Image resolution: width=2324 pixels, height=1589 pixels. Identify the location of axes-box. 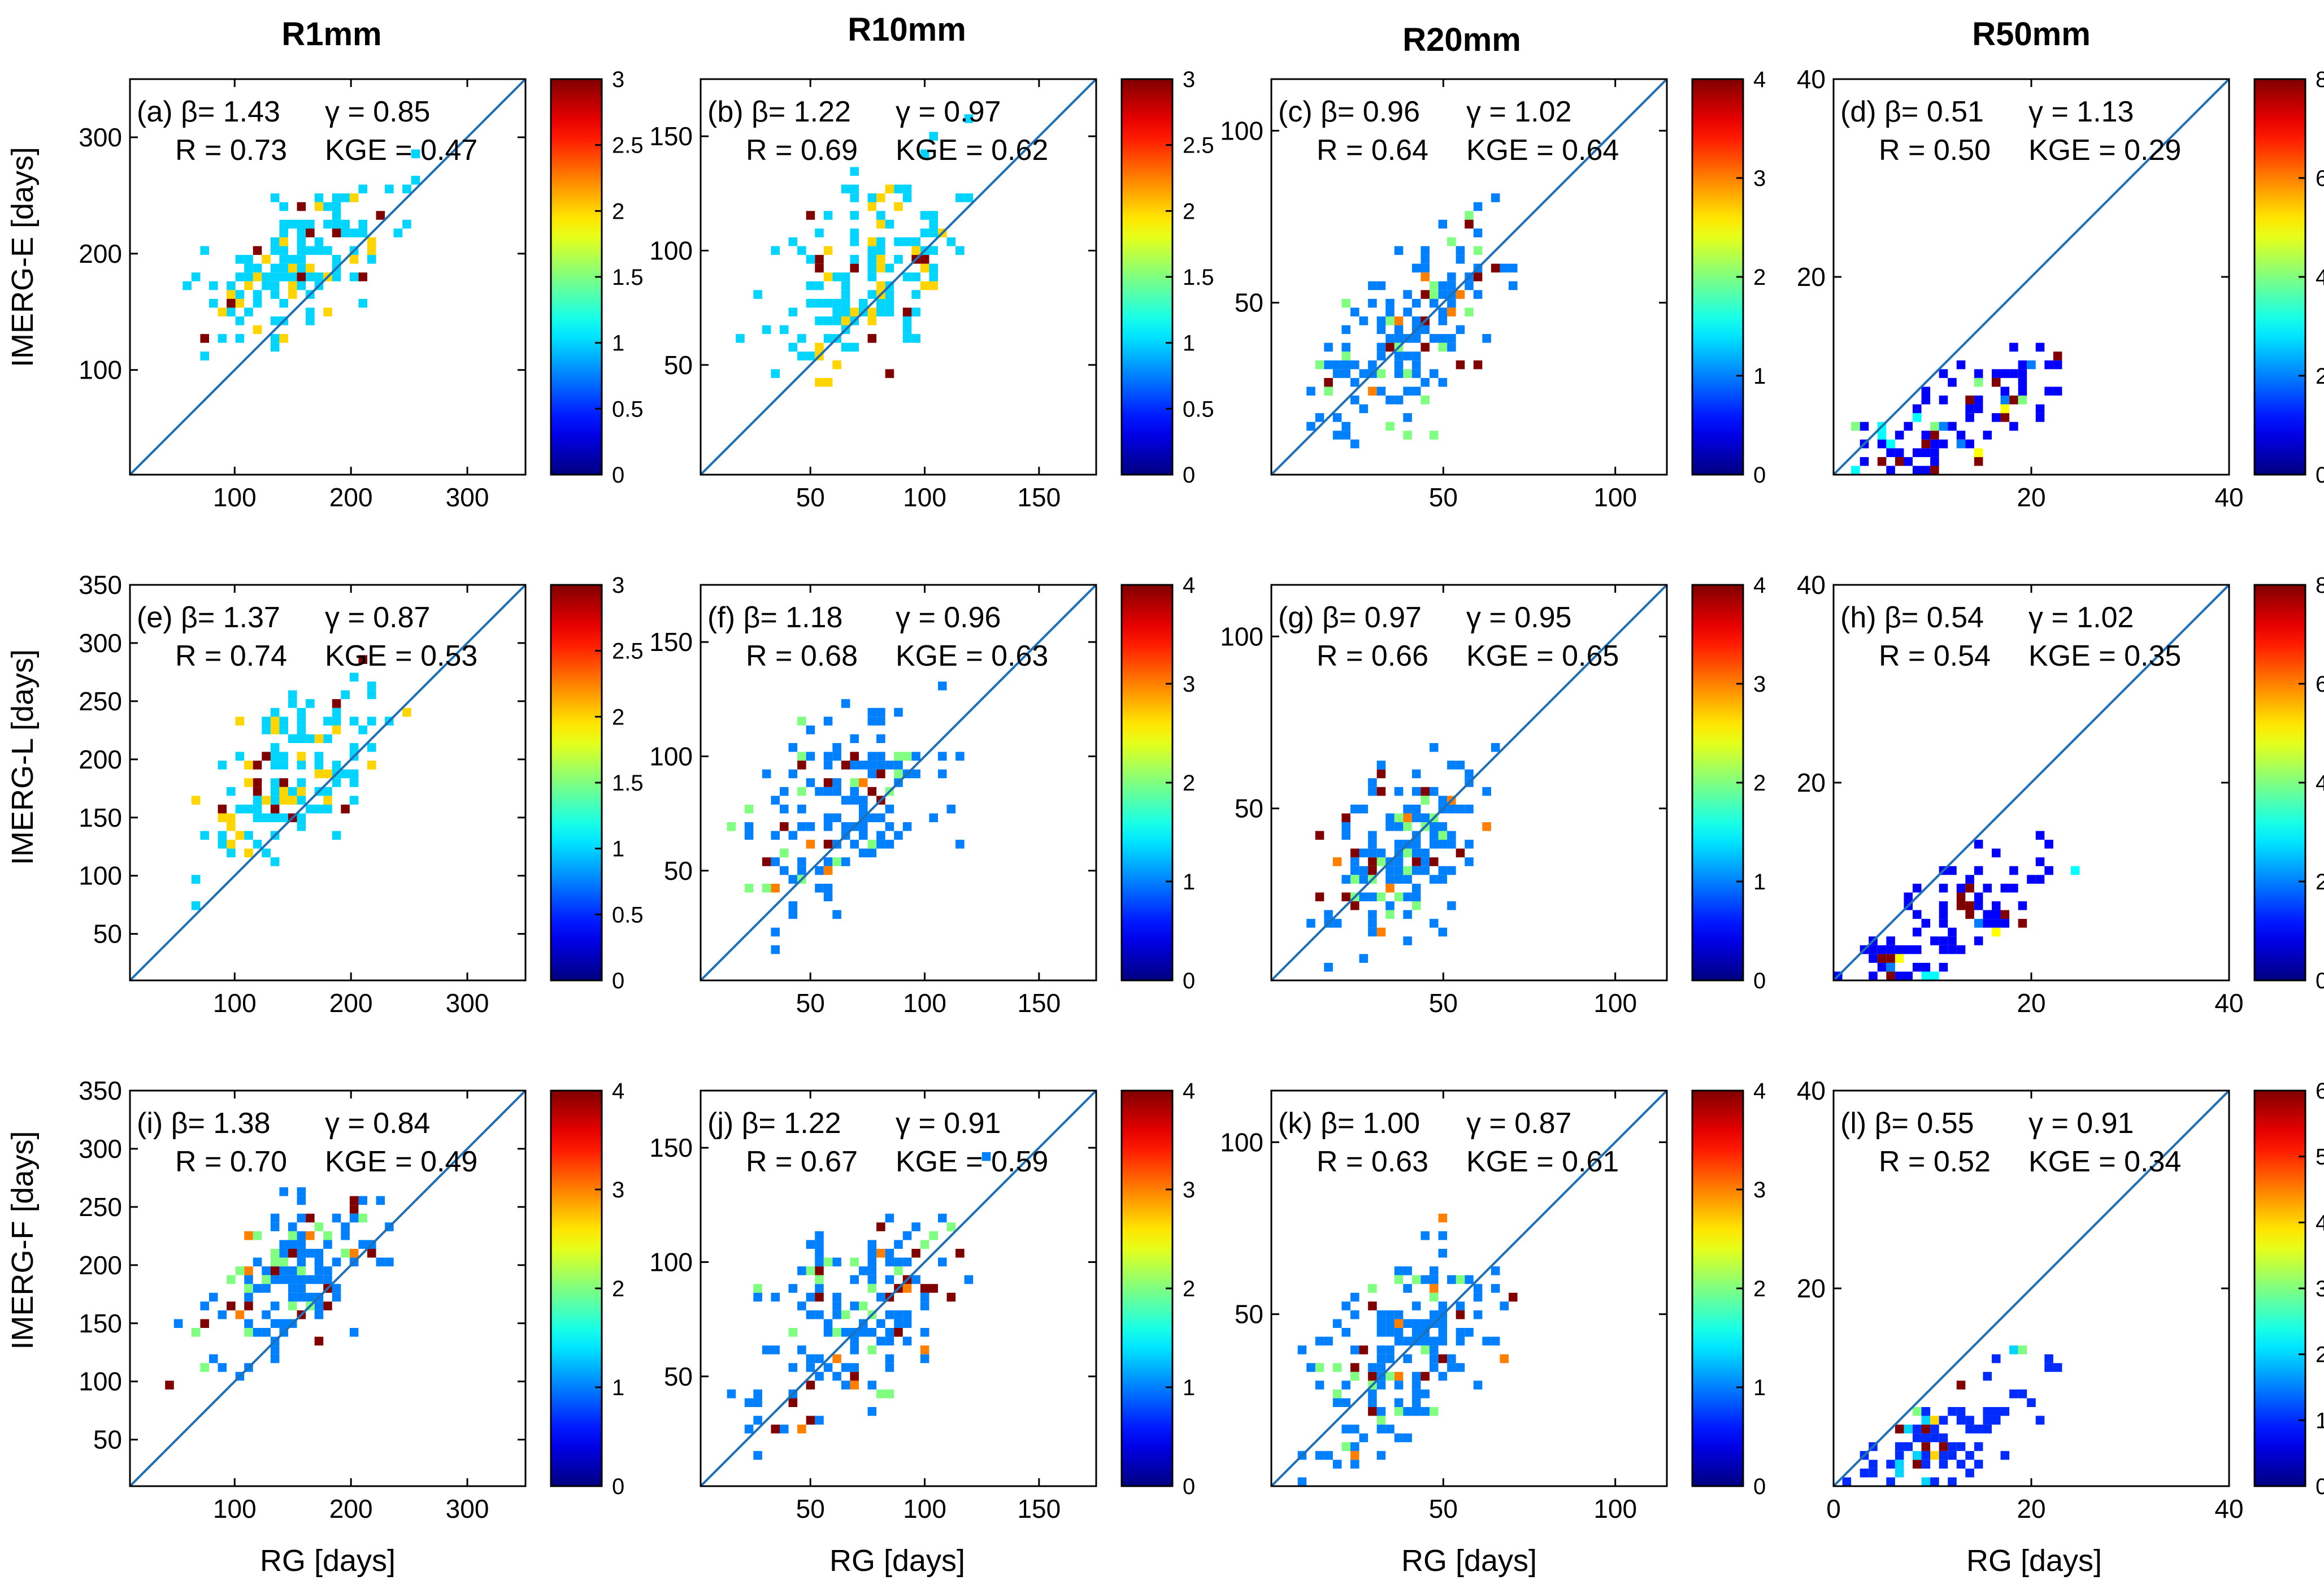
(1469, 783).